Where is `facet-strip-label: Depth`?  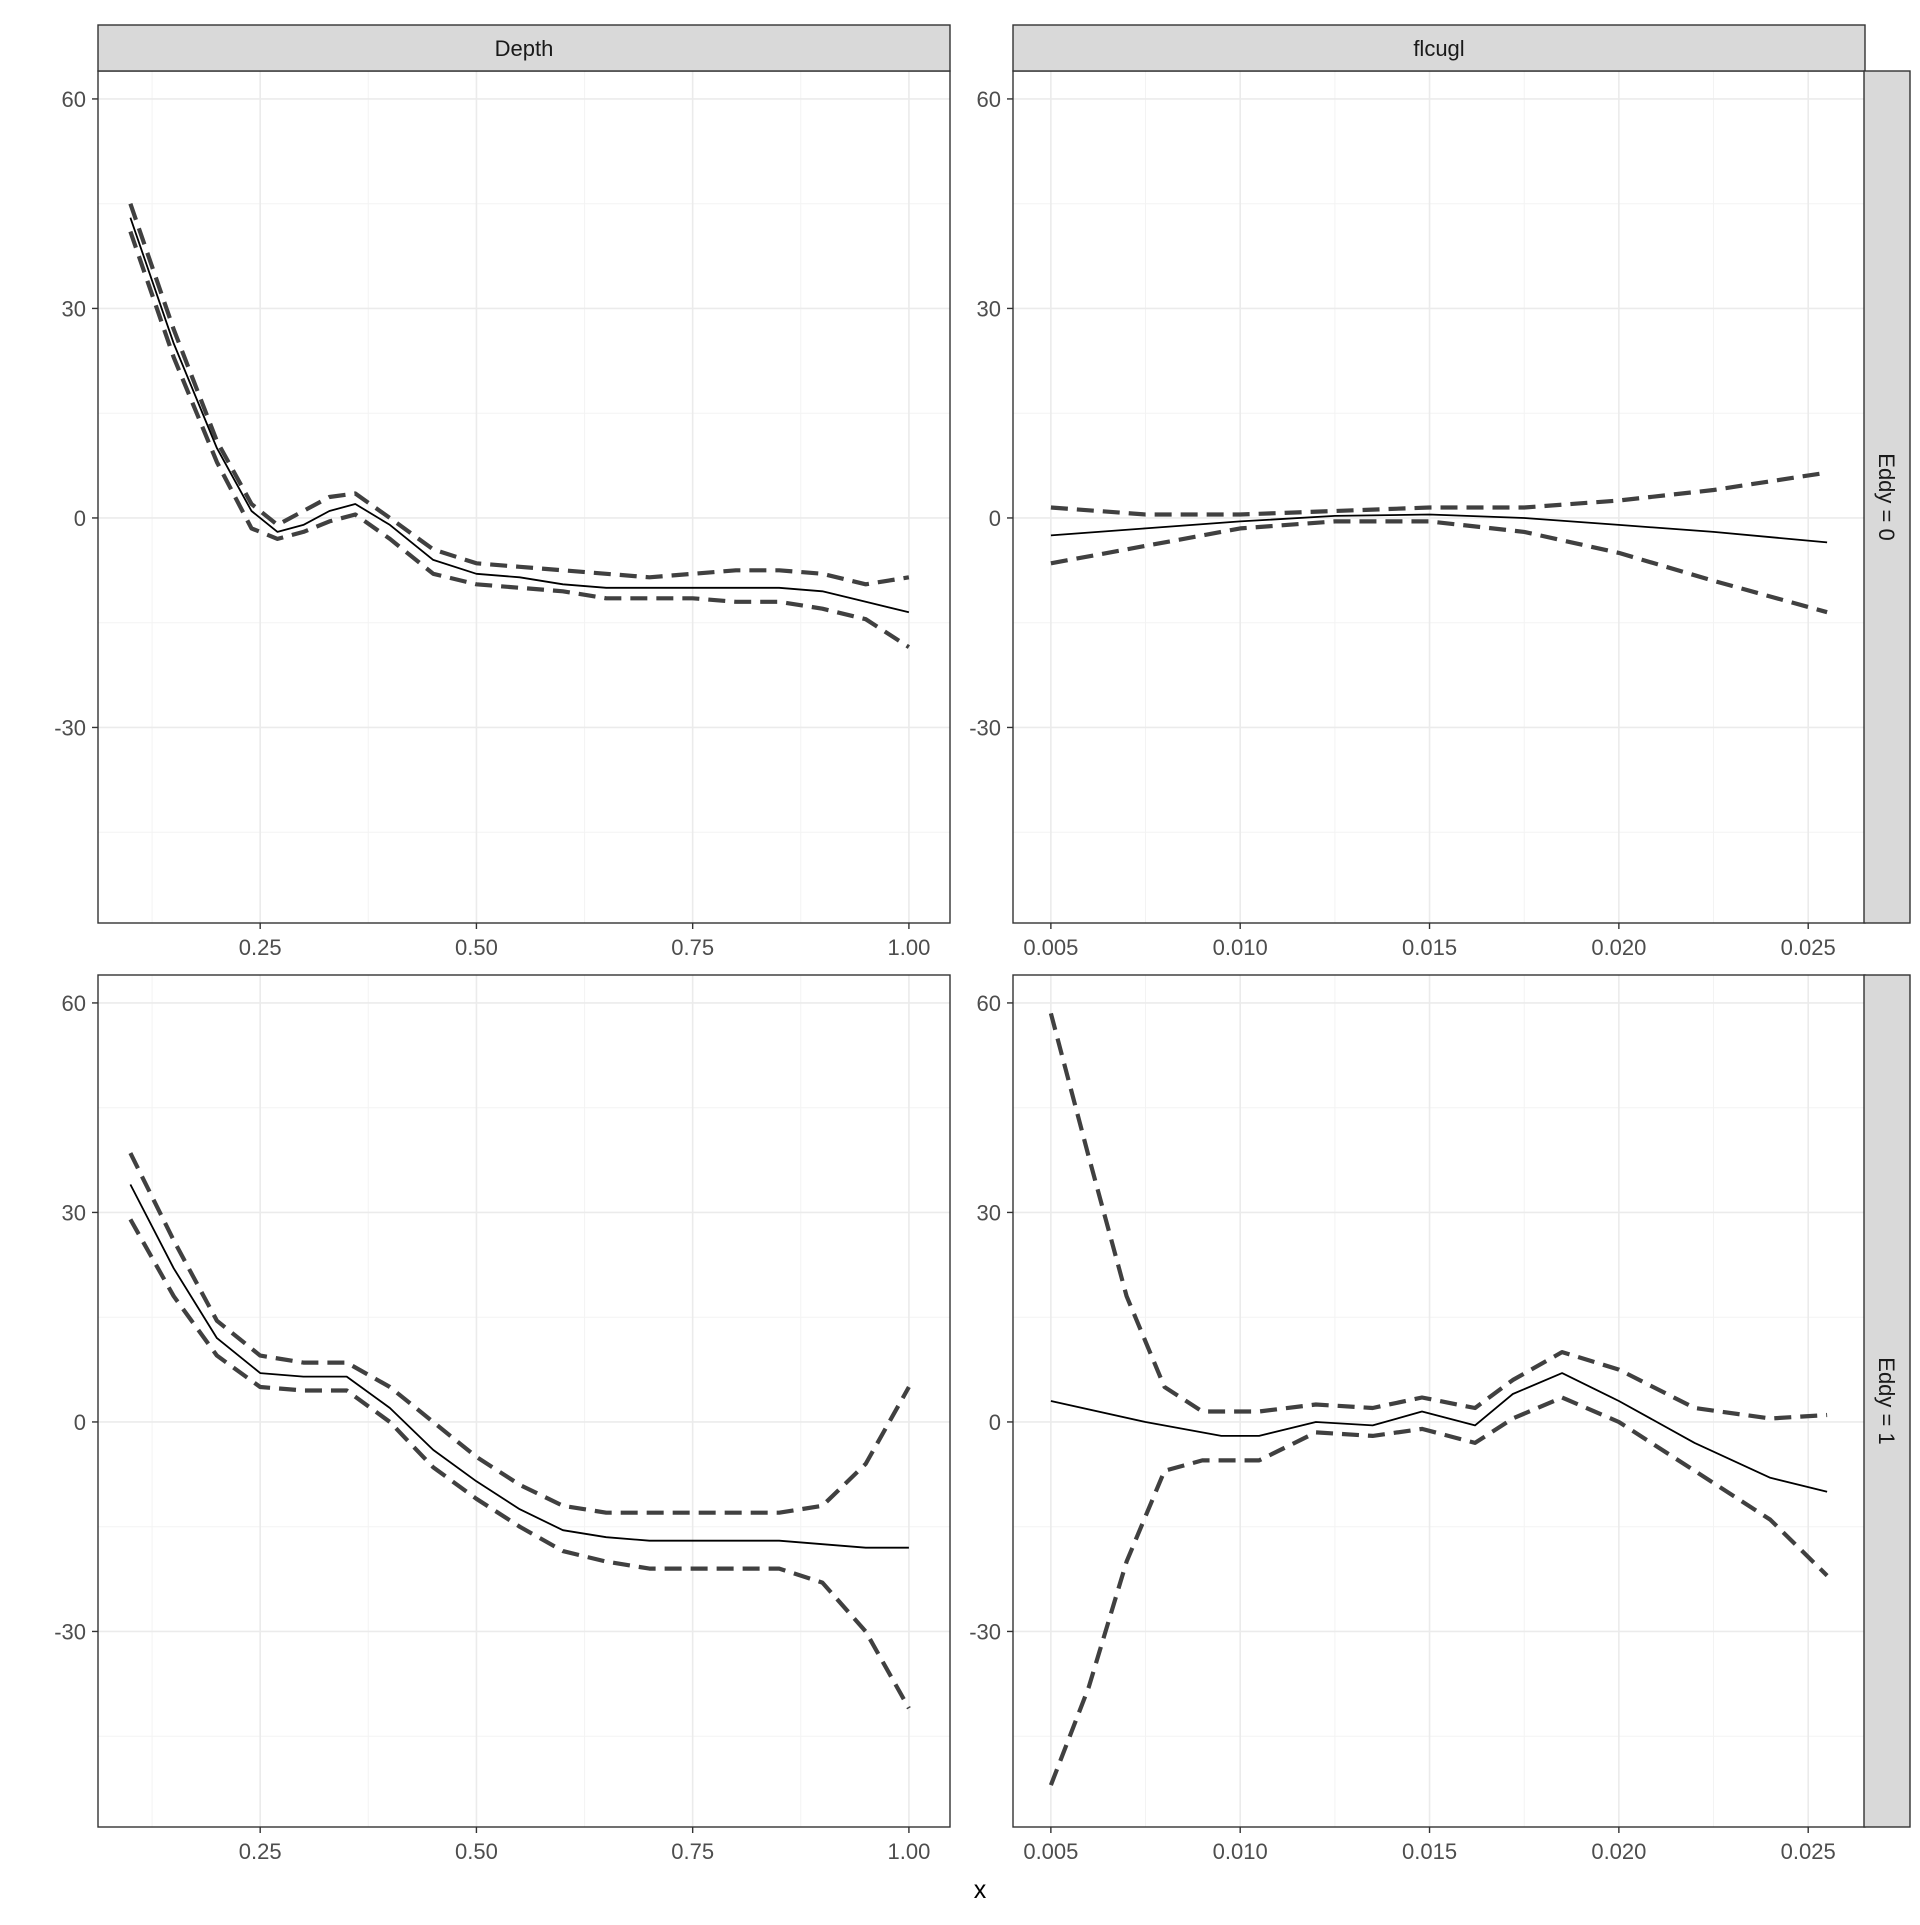 facet-strip-label: Depth is located at coordinates (524, 48).